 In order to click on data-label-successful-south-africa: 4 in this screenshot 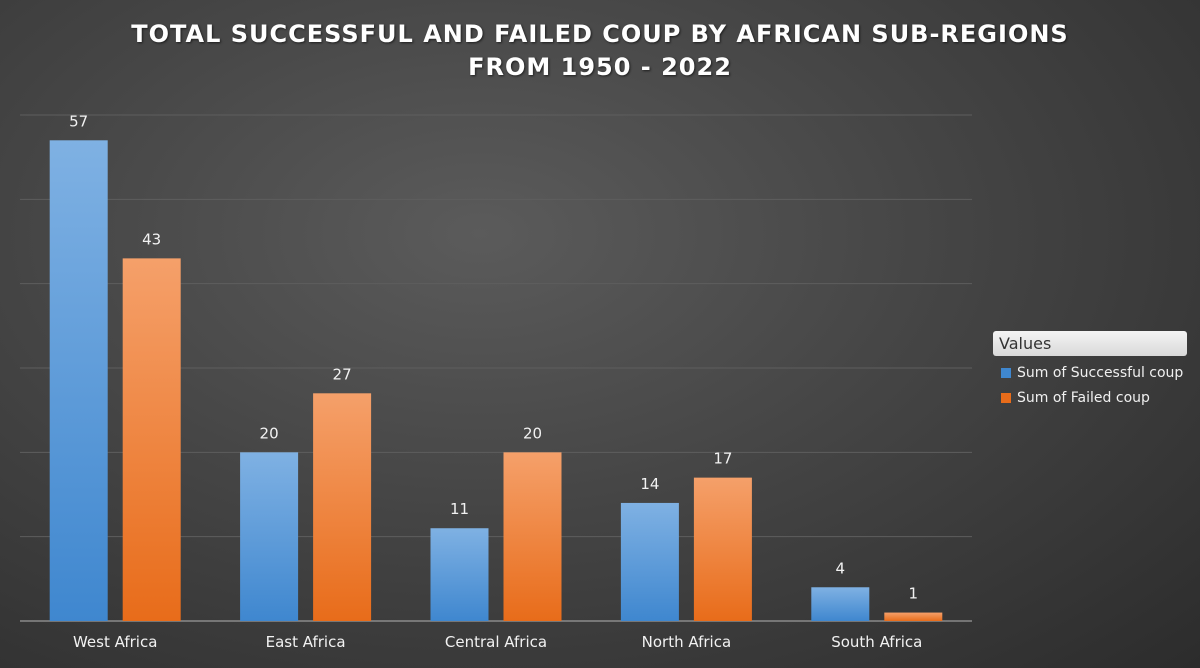, I will do `click(841, 568)`.